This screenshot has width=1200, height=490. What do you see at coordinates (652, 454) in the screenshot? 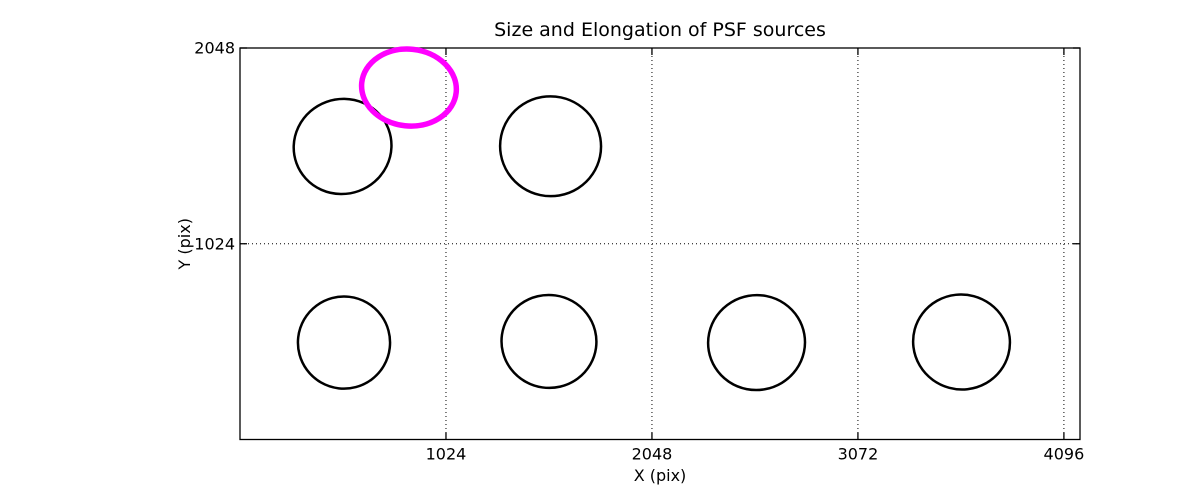
I see `x-tick-label: 2048` at bounding box center [652, 454].